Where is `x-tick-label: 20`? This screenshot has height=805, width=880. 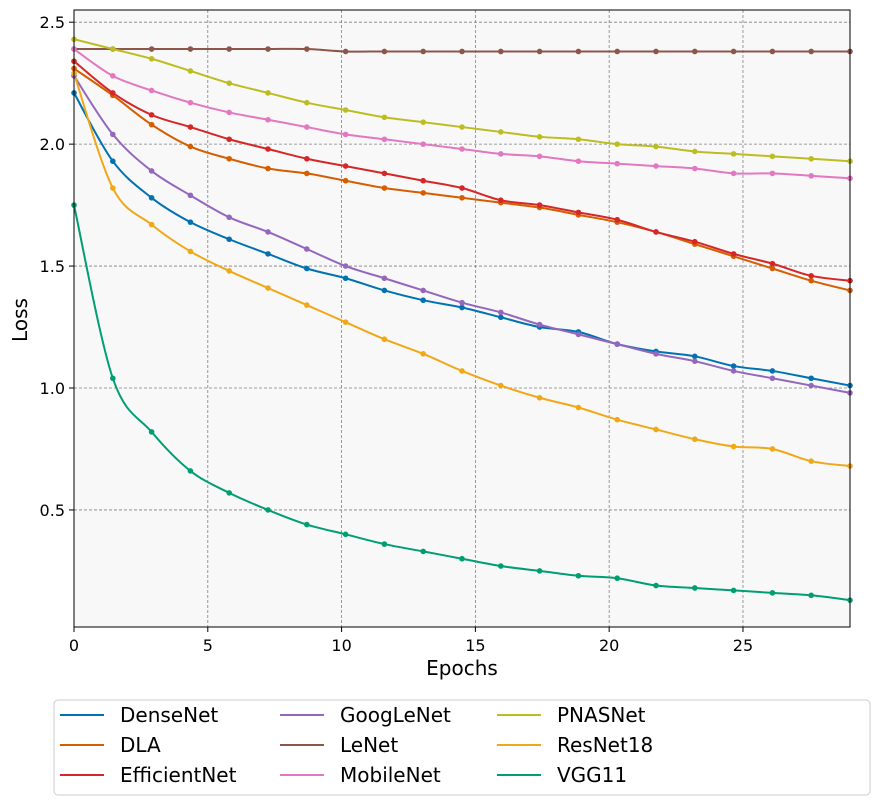
x-tick-label: 20 is located at coordinates (609, 645).